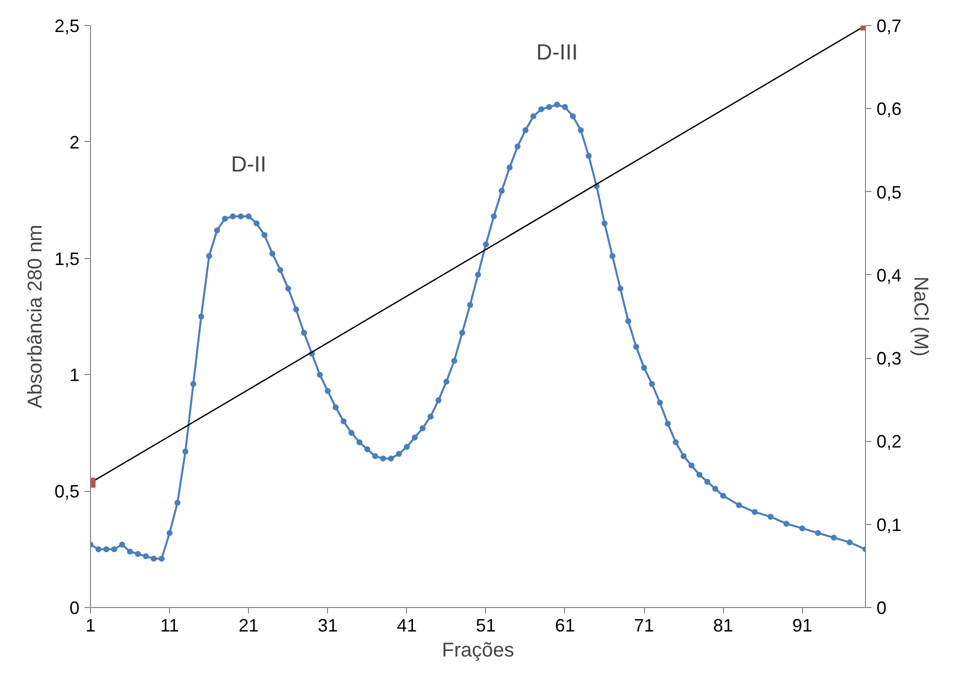 This screenshot has width=955, height=687. What do you see at coordinates (889, 442) in the screenshot?
I see `y2-tick-label: 0,2` at bounding box center [889, 442].